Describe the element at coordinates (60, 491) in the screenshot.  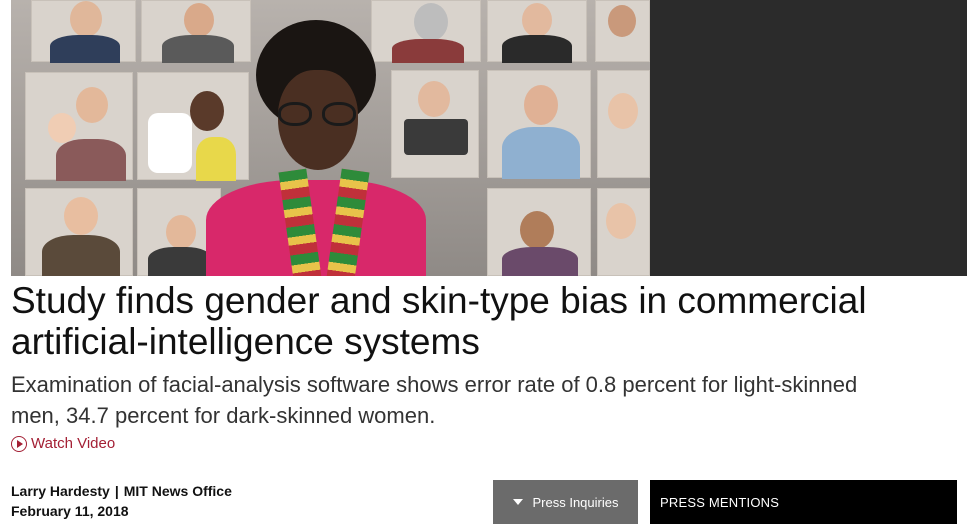
I see `author-name: Larry Hardesty` at that location.